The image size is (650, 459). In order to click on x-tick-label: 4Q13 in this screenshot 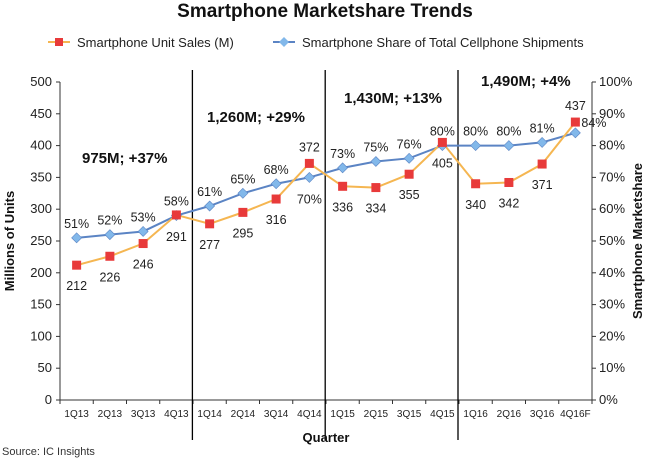, I will do `click(176, 414)`.